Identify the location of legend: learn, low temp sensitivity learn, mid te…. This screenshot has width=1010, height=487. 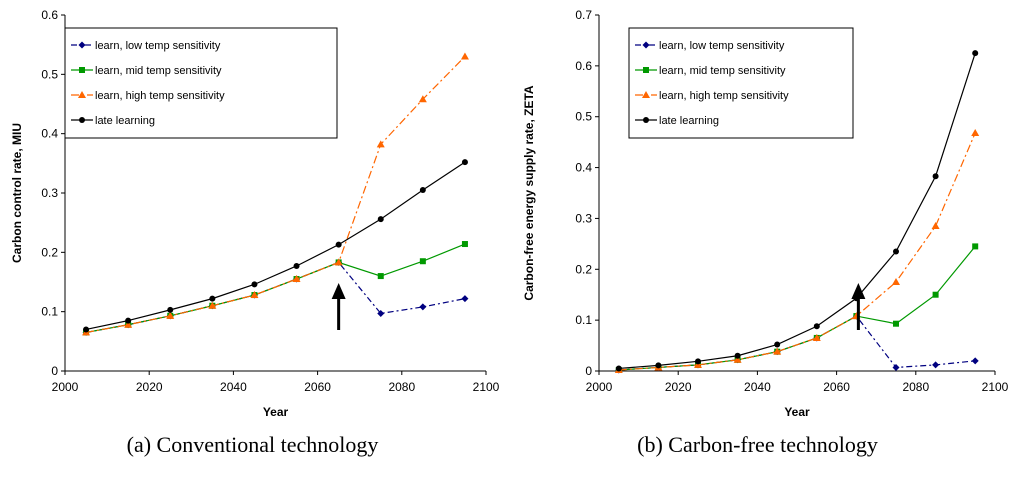
(201, 83).